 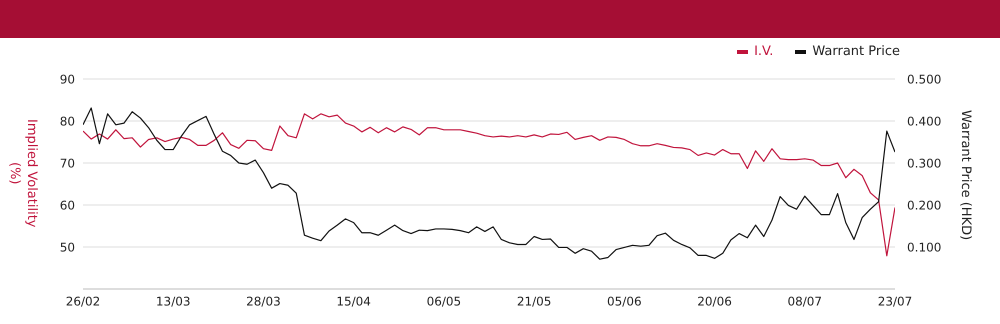 I want to click on y-tick-label: 70, so click(x=67, y=163).